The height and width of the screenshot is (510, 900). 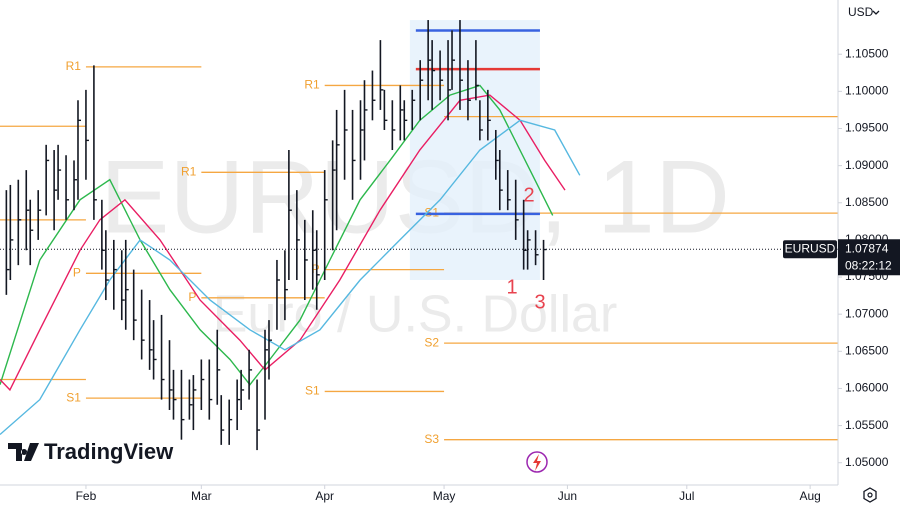 What do you see at coordinates (867, 202) in the screenshot?
I see `y-tick-label: 1.08500` at bounding box center [867, 202].